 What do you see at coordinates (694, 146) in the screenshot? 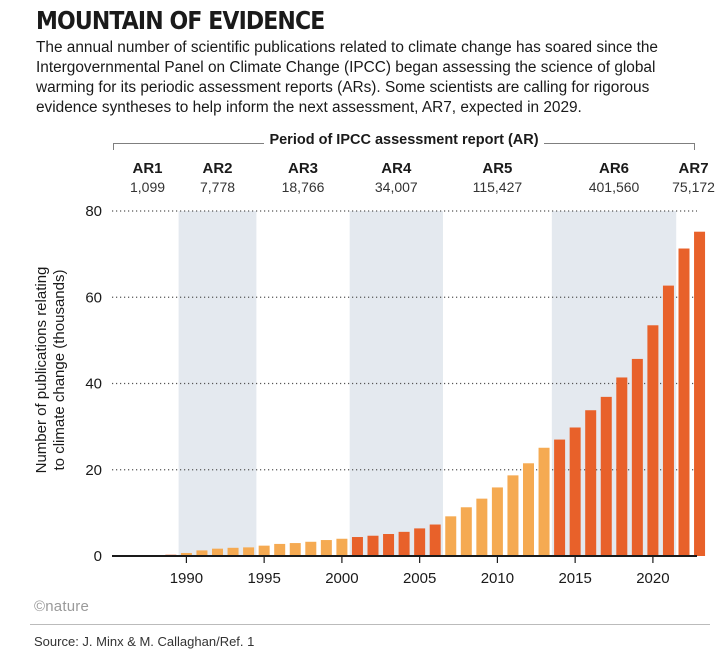
I see `period-bracket-right` at bounding box center [694, 146].